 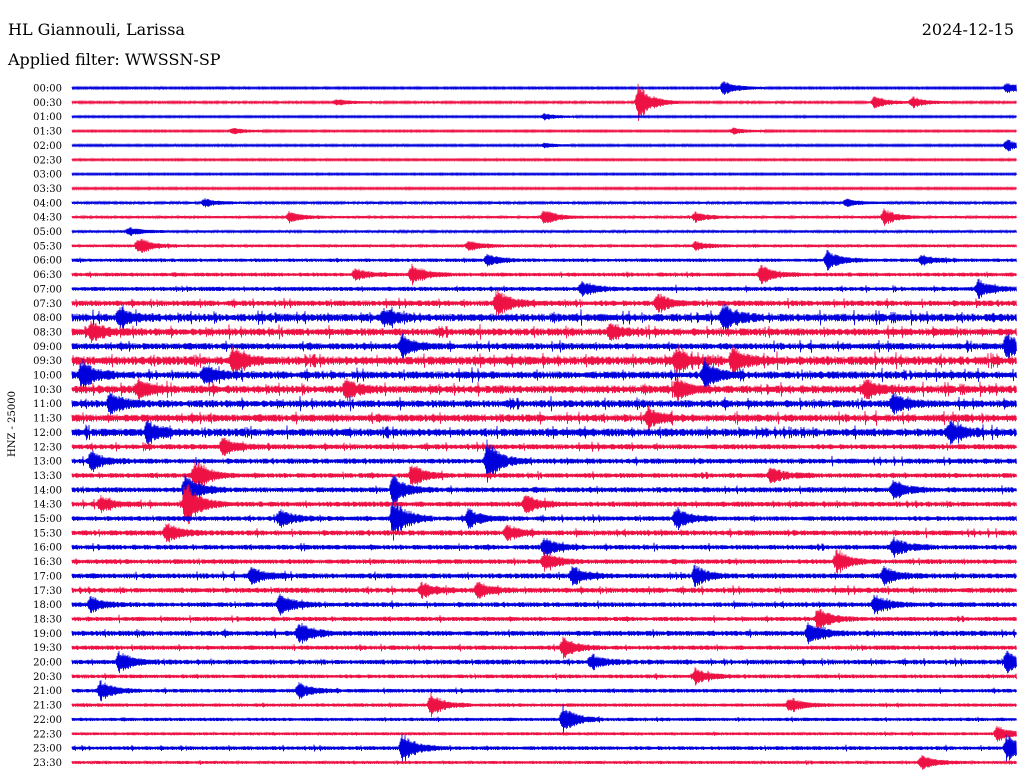 I want to click on row-time-label: 22:00, so click(x=47, y=720).